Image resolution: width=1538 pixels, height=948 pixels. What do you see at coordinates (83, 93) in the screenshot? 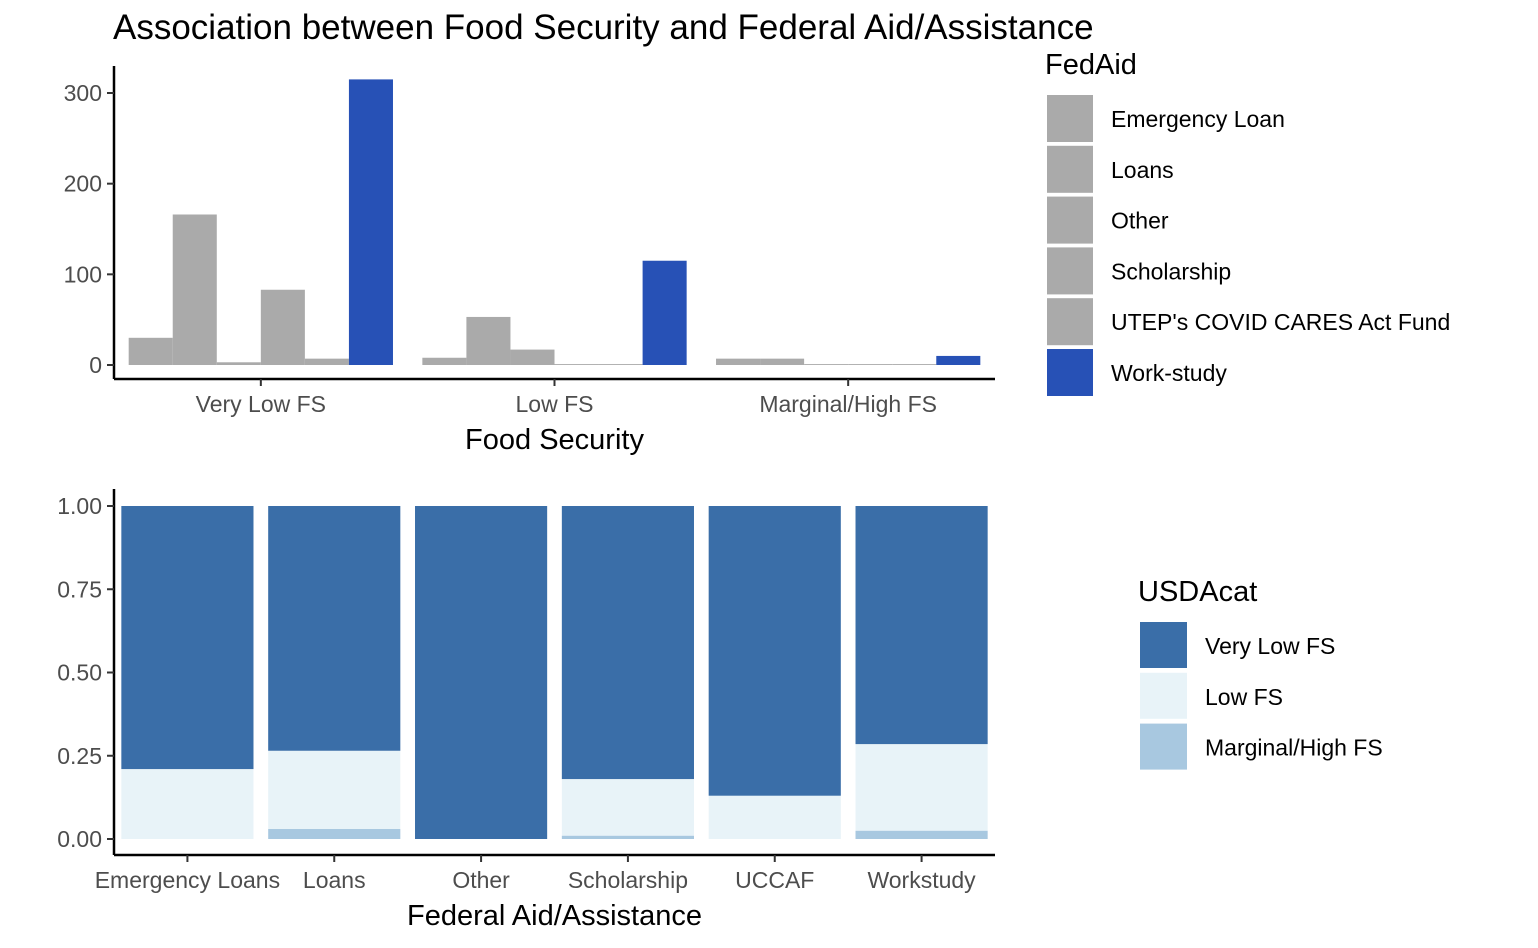
I see `y-tick-label: 300` at bounding box center [83, 93].